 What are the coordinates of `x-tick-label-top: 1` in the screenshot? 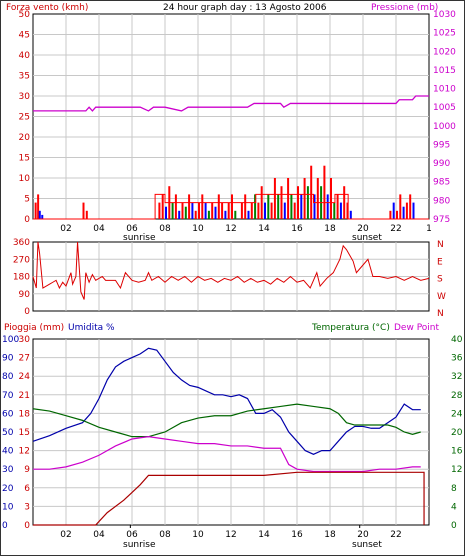 It's located at (429, 229).